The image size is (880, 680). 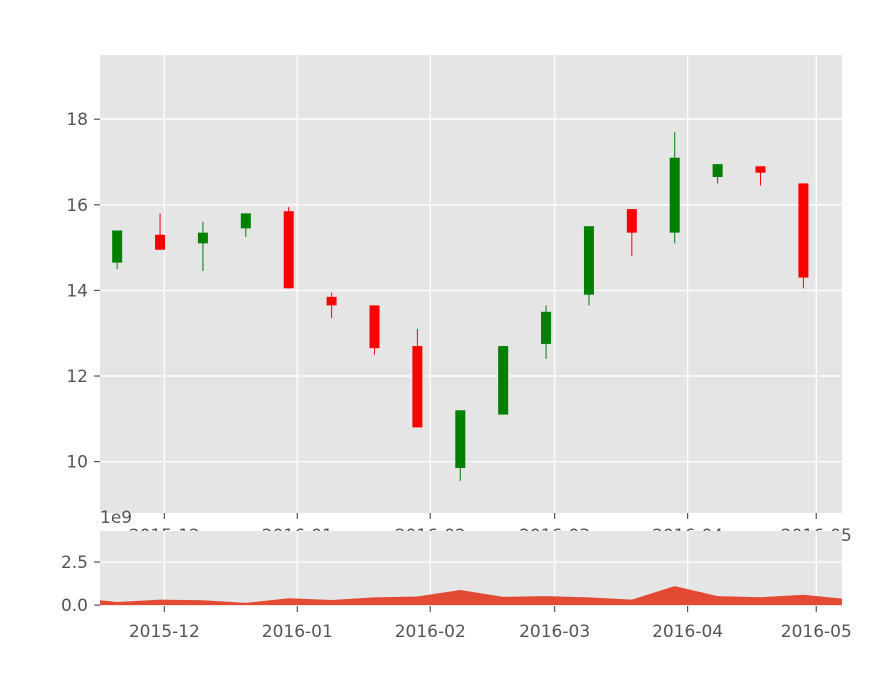 I want to click on volume-x-tick-label: 2016-04, so click(x=687, y=632).